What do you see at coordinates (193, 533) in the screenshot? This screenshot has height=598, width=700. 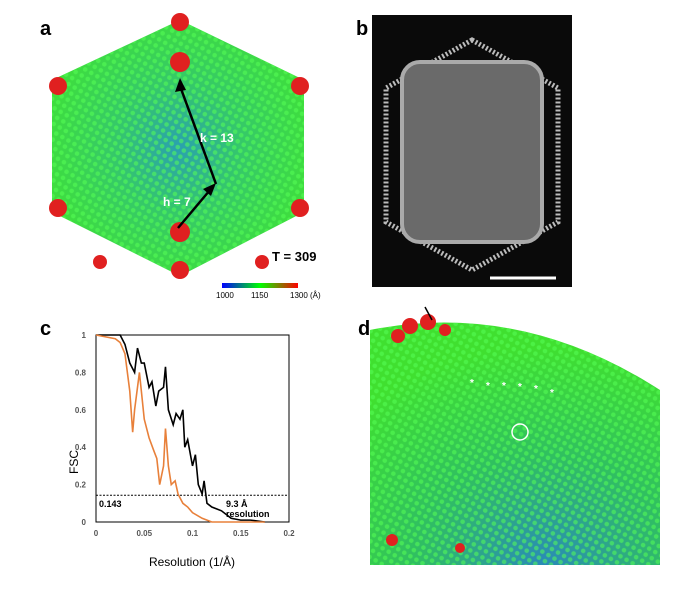 I see `x-tick-label: 0.1` at bounding box center [193, 533].